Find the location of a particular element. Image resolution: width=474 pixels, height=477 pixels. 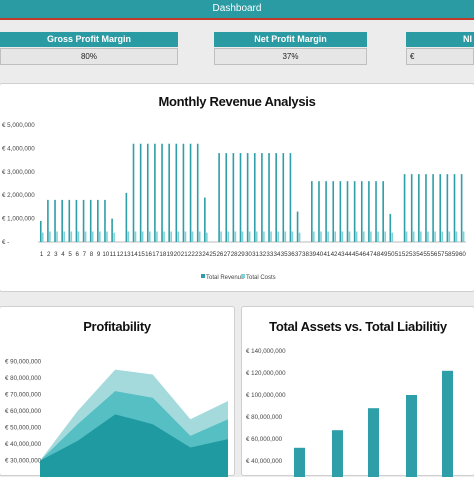

x-tick-label: 5 is located at coordinates (70, 254).